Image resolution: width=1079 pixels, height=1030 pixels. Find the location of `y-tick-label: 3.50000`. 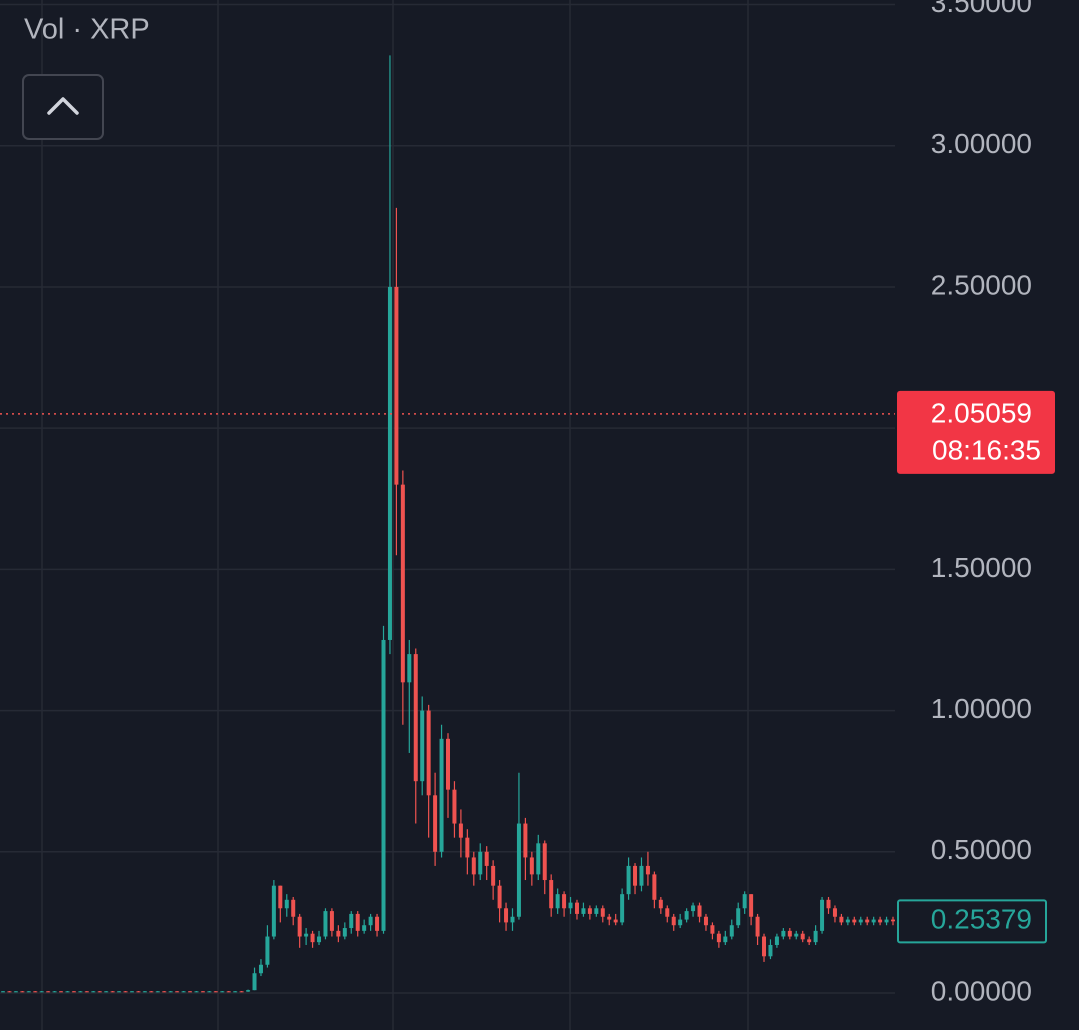

y-tick-label: 3.50000 is located at coordinates (981, 9).